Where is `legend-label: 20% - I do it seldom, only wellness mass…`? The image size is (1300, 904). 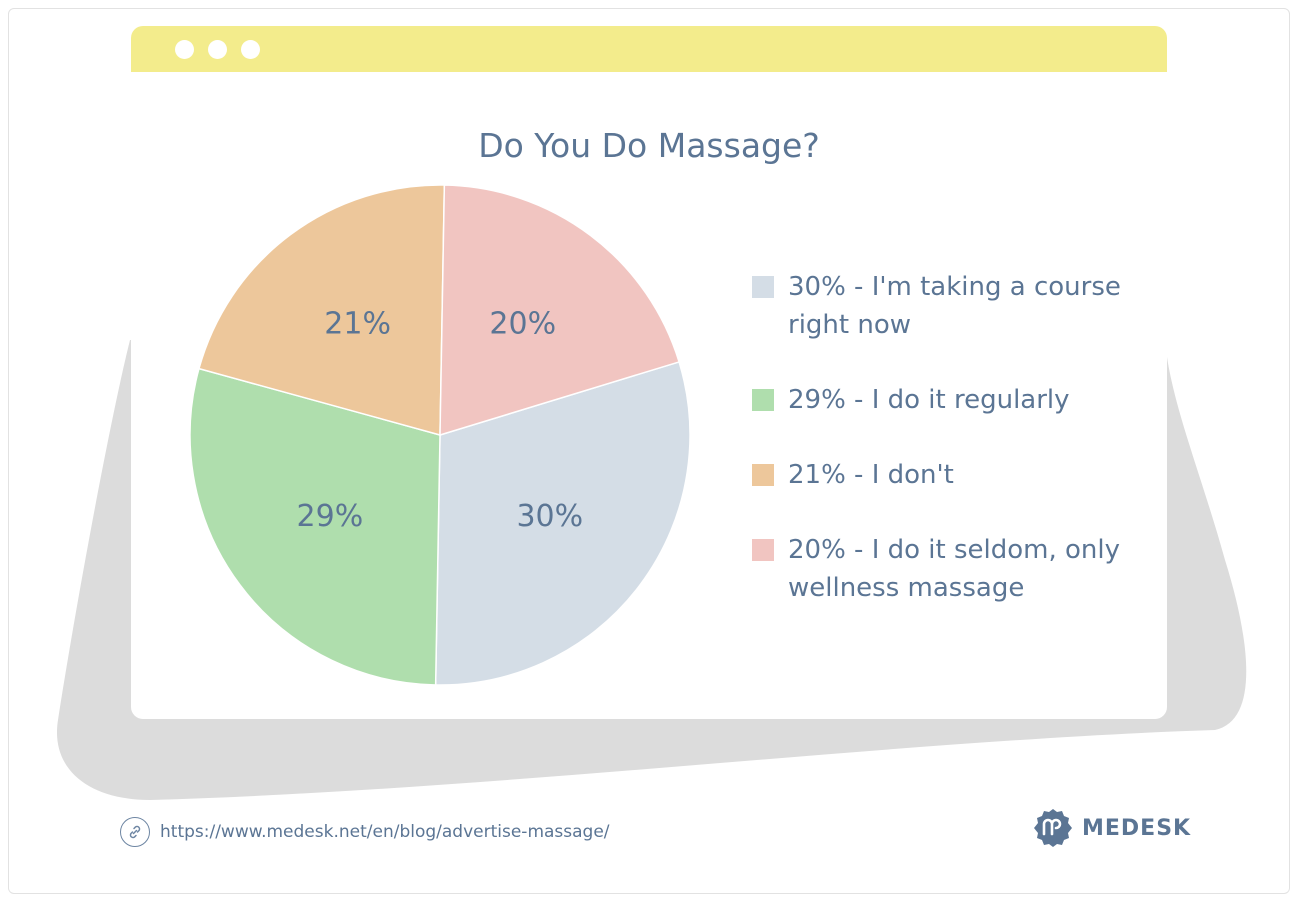 legend-label: 20% - I do it seldom, only wellness mass… is located at coordinates (954, 569).